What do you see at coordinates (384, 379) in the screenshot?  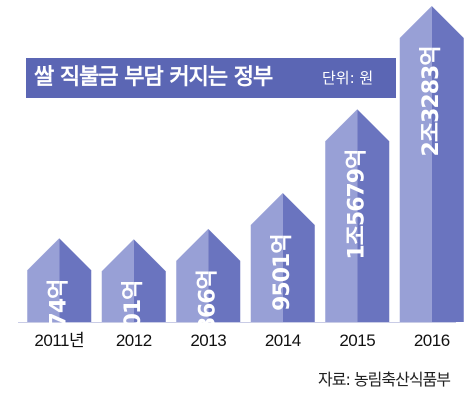 I see `source-note: 자료: 농림축산식품부` at bounding box center [384, 379].